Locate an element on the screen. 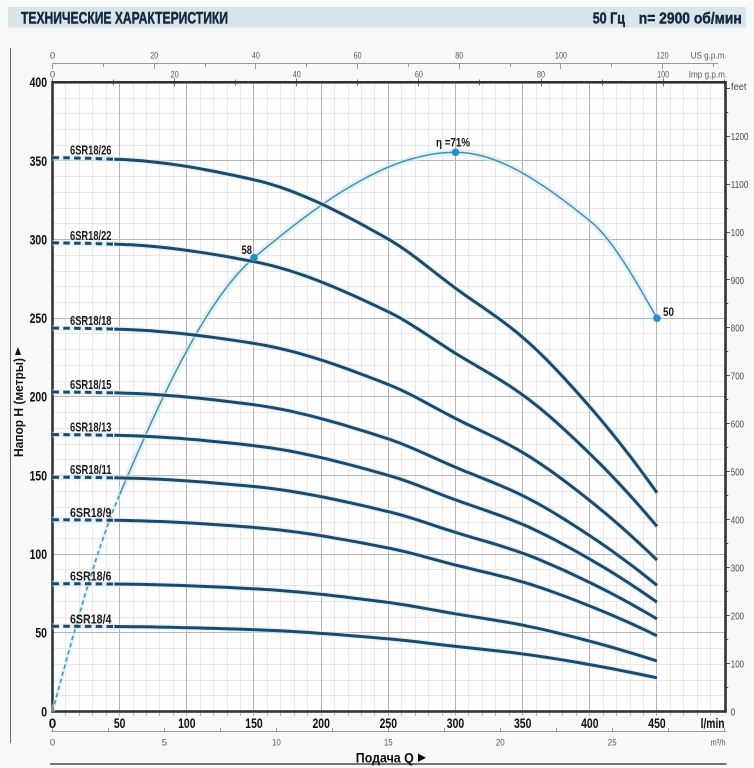 This screenshot has height=768, width=754. svg-text: 6SR18/26 is located at coordinates (91, 151).